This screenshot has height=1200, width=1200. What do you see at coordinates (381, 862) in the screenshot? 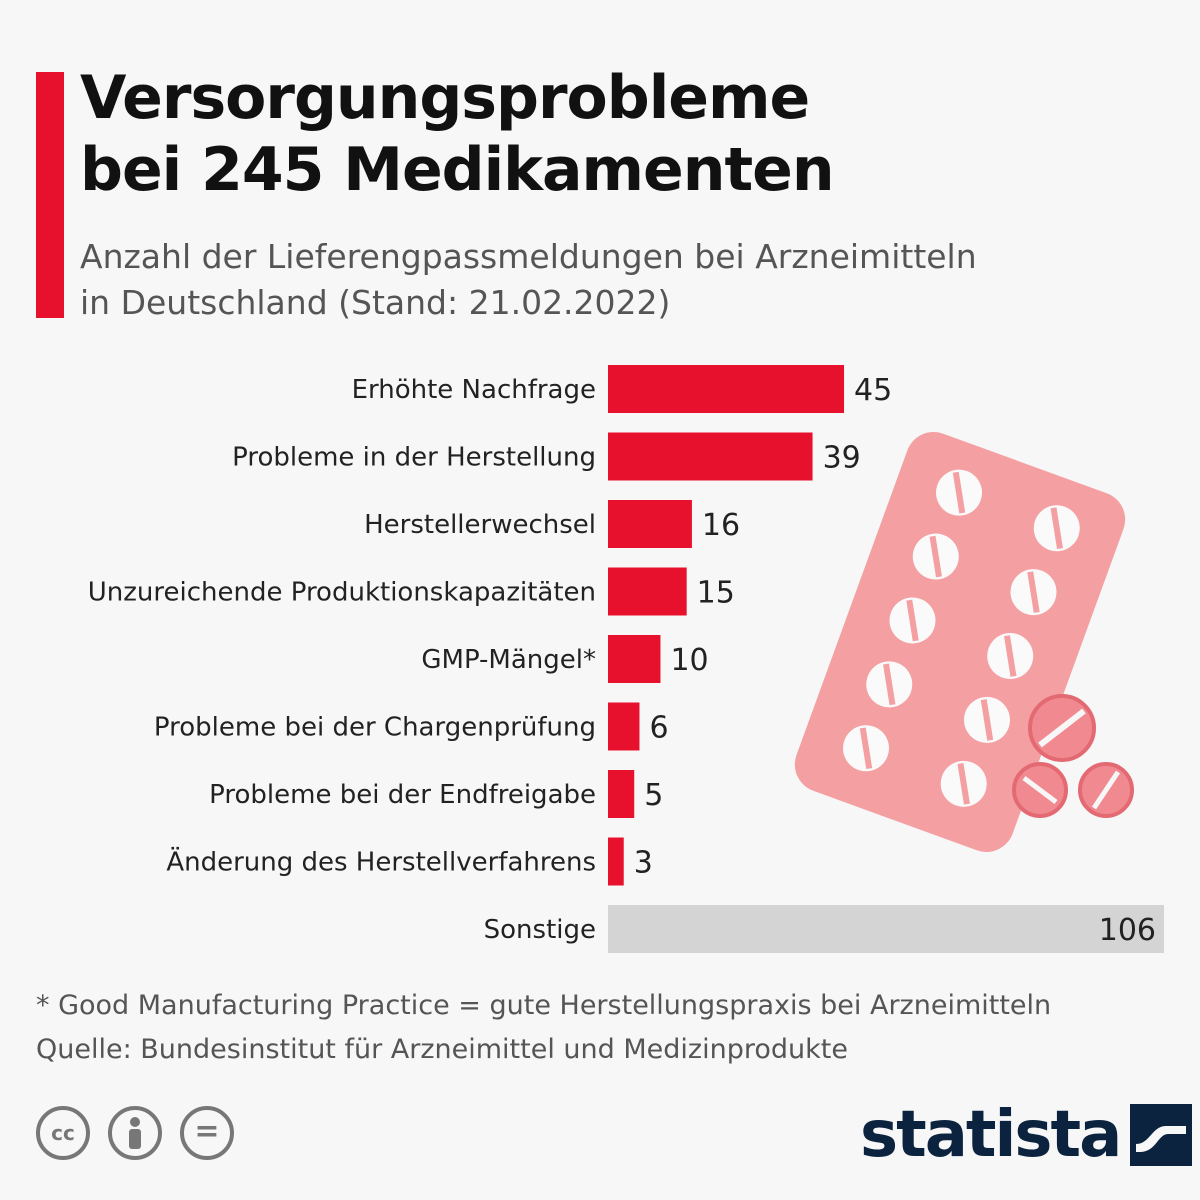
I see `category-label: Änderung des Herstellverfahrens` at bounding box center [381, 862].